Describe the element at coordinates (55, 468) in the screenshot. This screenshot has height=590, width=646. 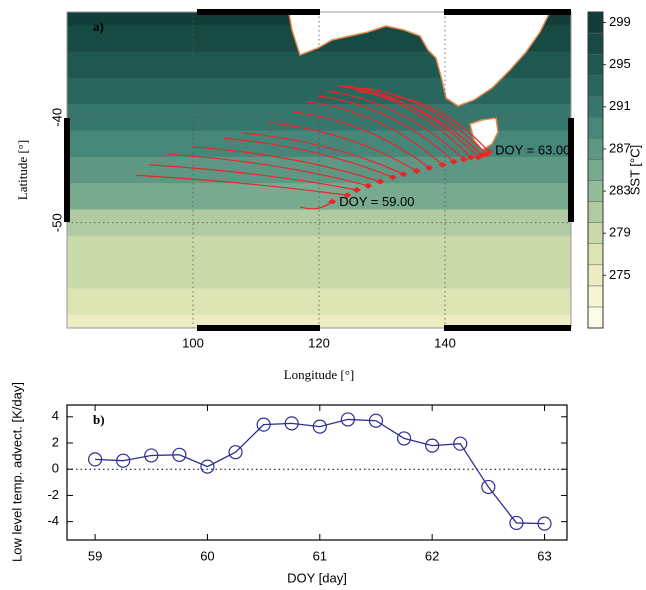
I see `y-tick-label: 0` at that location.